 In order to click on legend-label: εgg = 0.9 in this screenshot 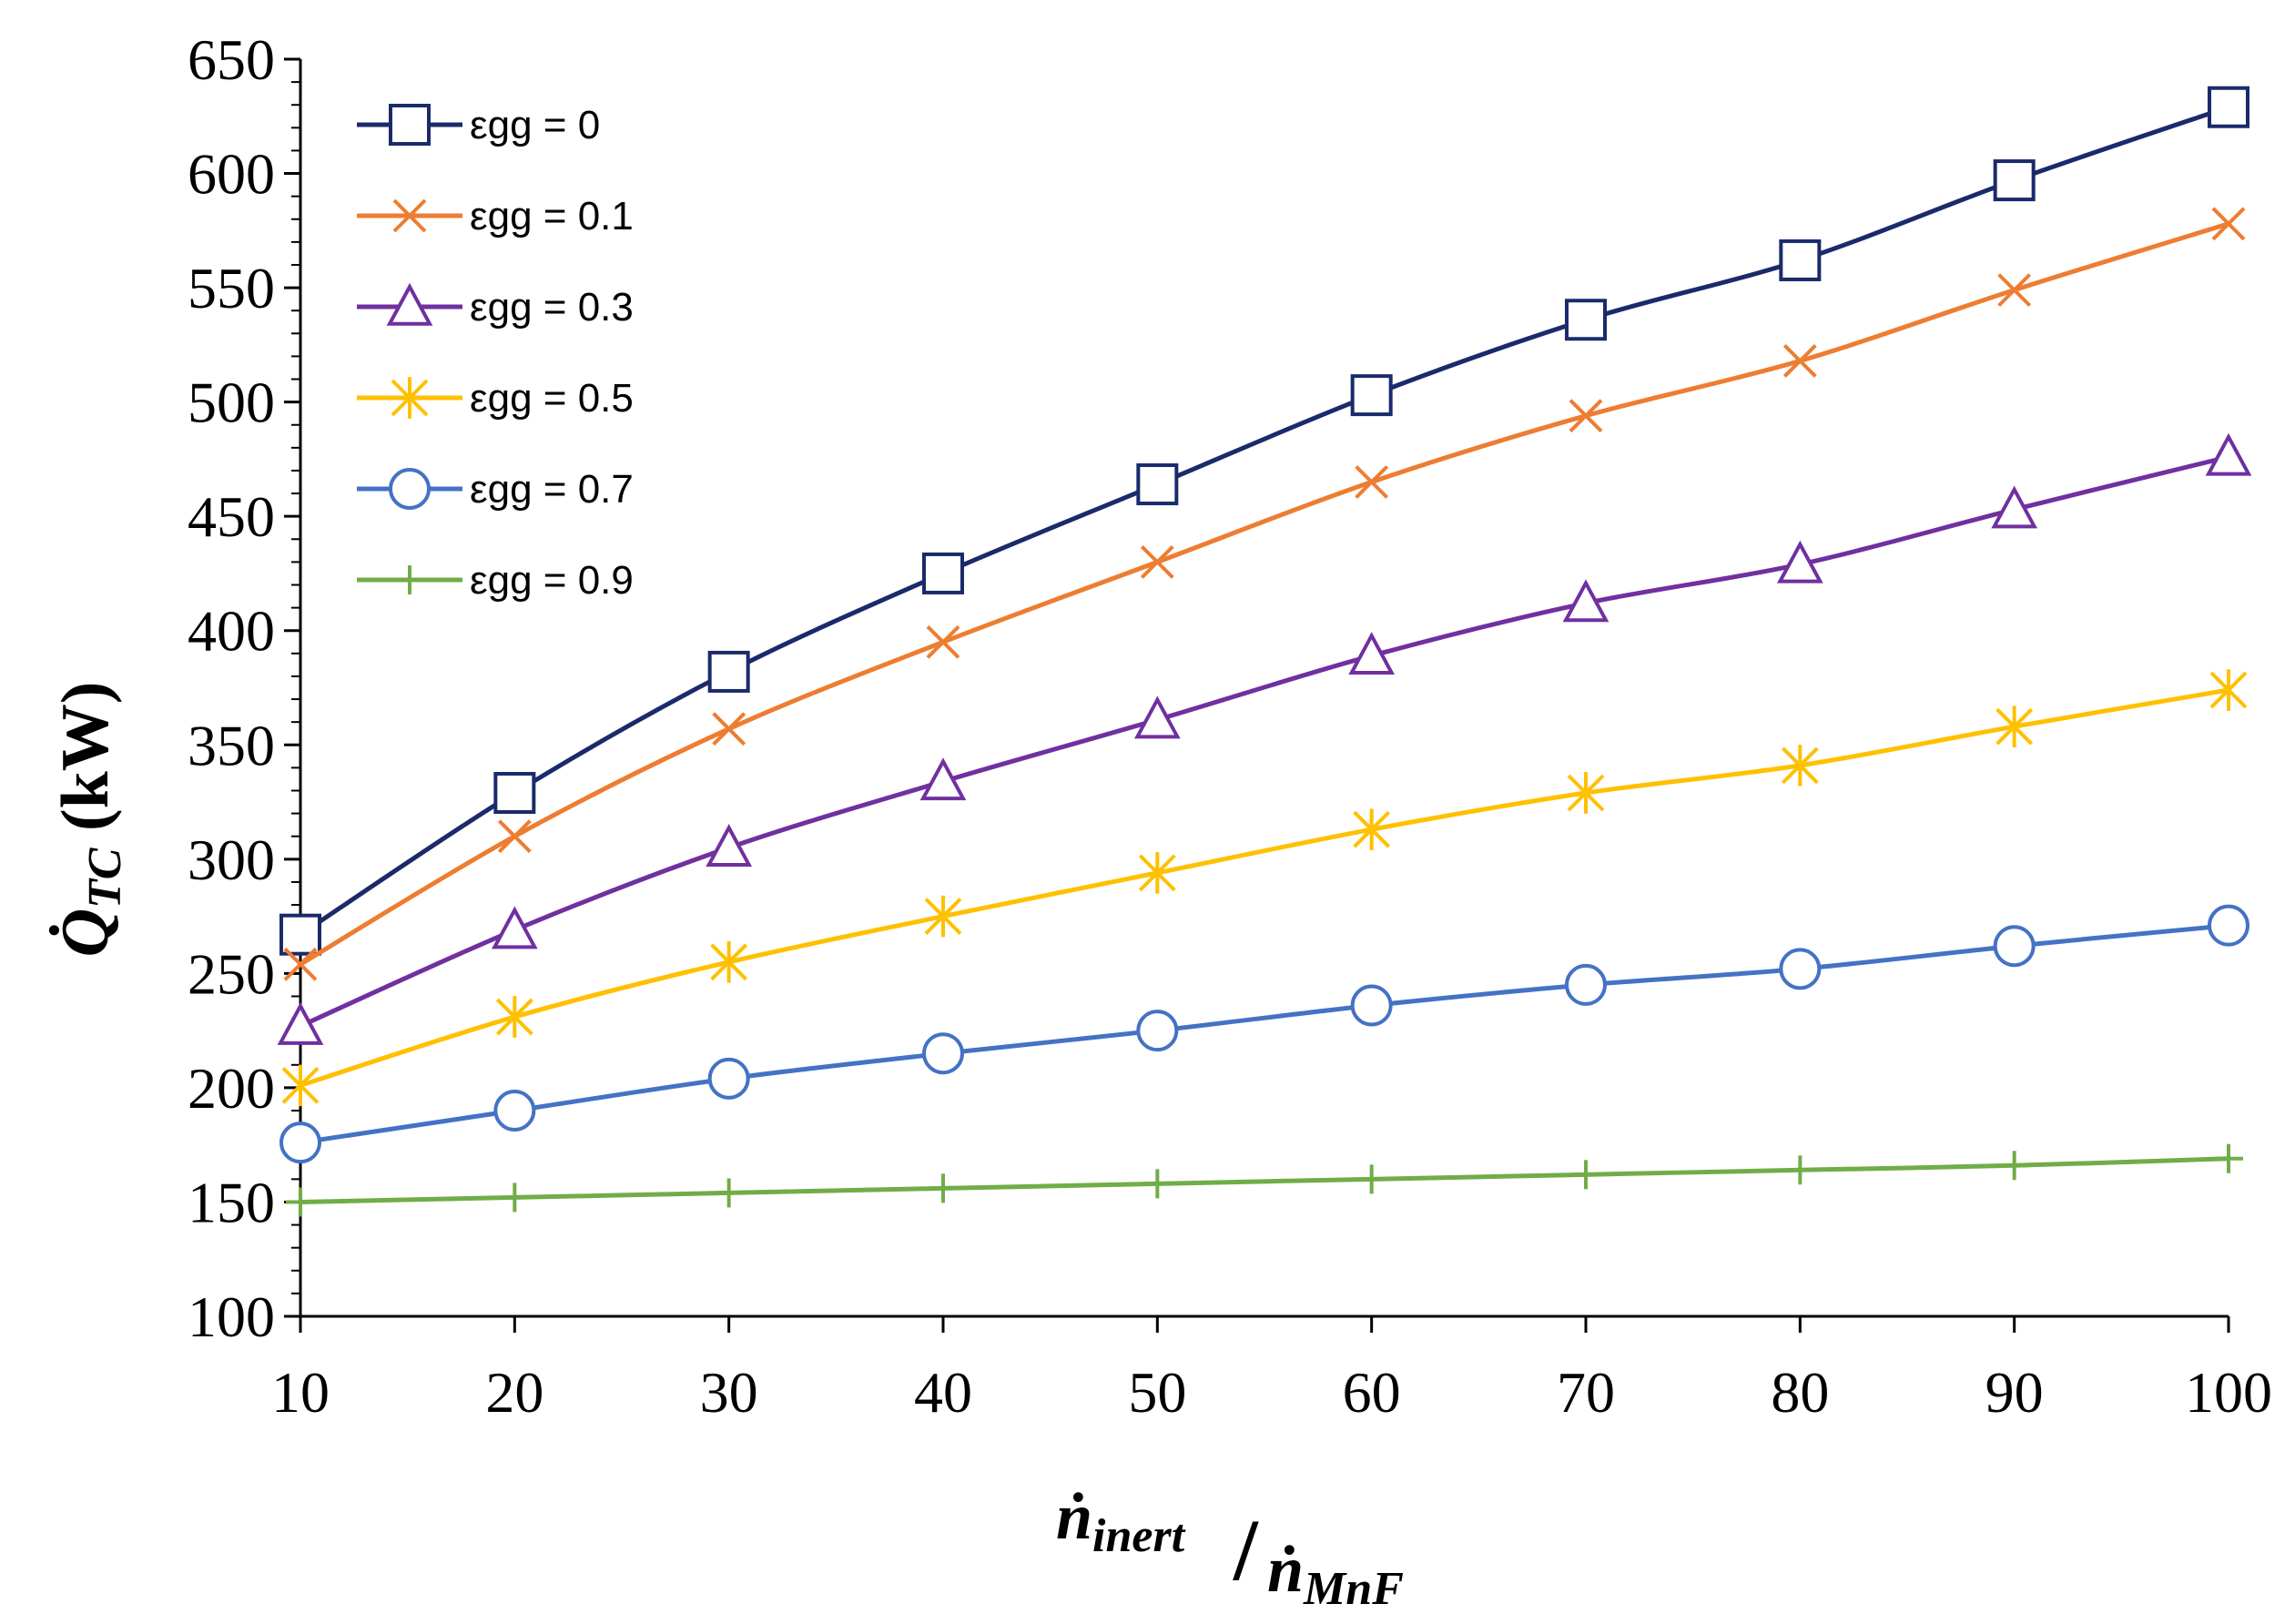, I will do `click(552, 580)`.